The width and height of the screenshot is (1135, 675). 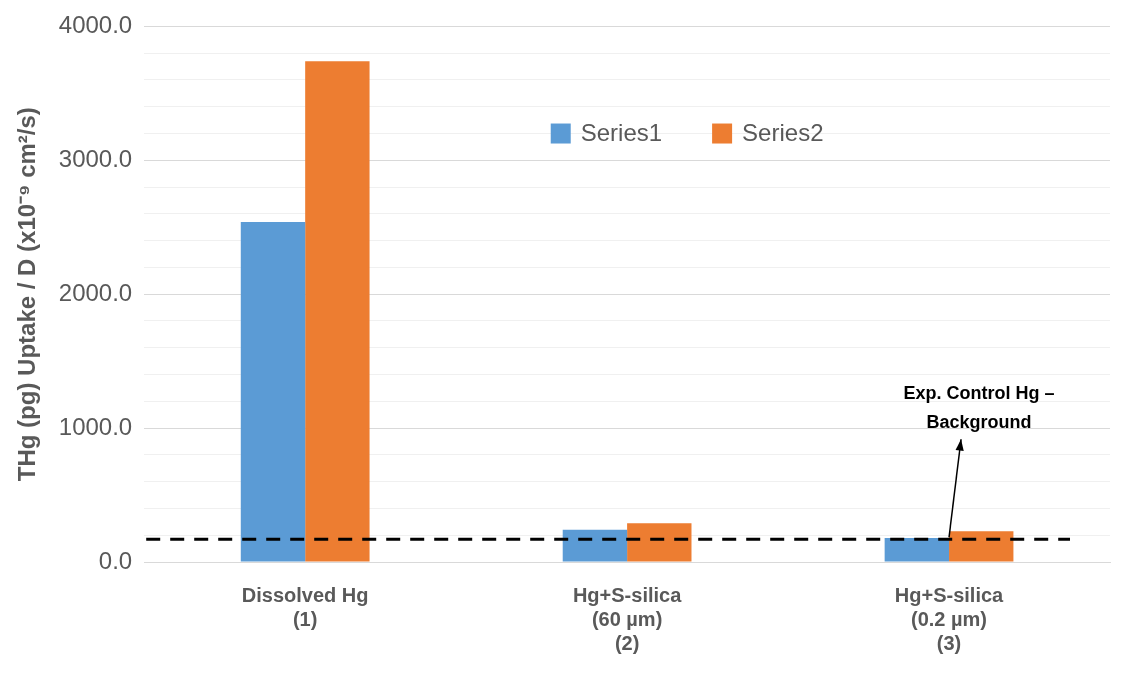 What do you see at coordinates (95, 426) in the screenshot?
I see `y-tick-label: 1000.0` at bounding box center [95, 426].